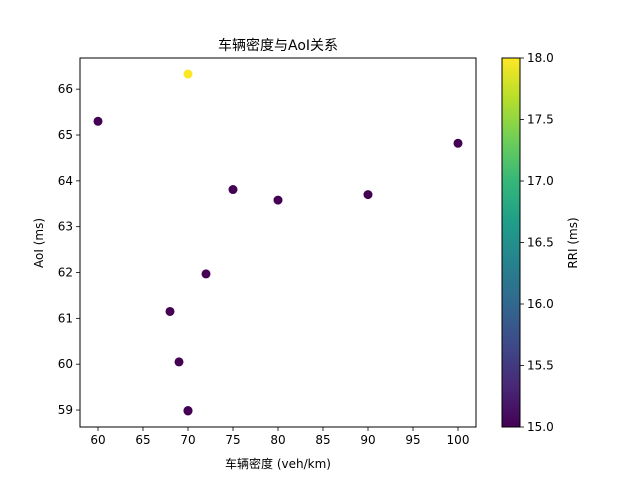 The height and width of the screenshot is (480, 640). Describe the element at coordinates (540, 243) in the screenshot. I see `colorbar-tick-label: 16.5` at that location.